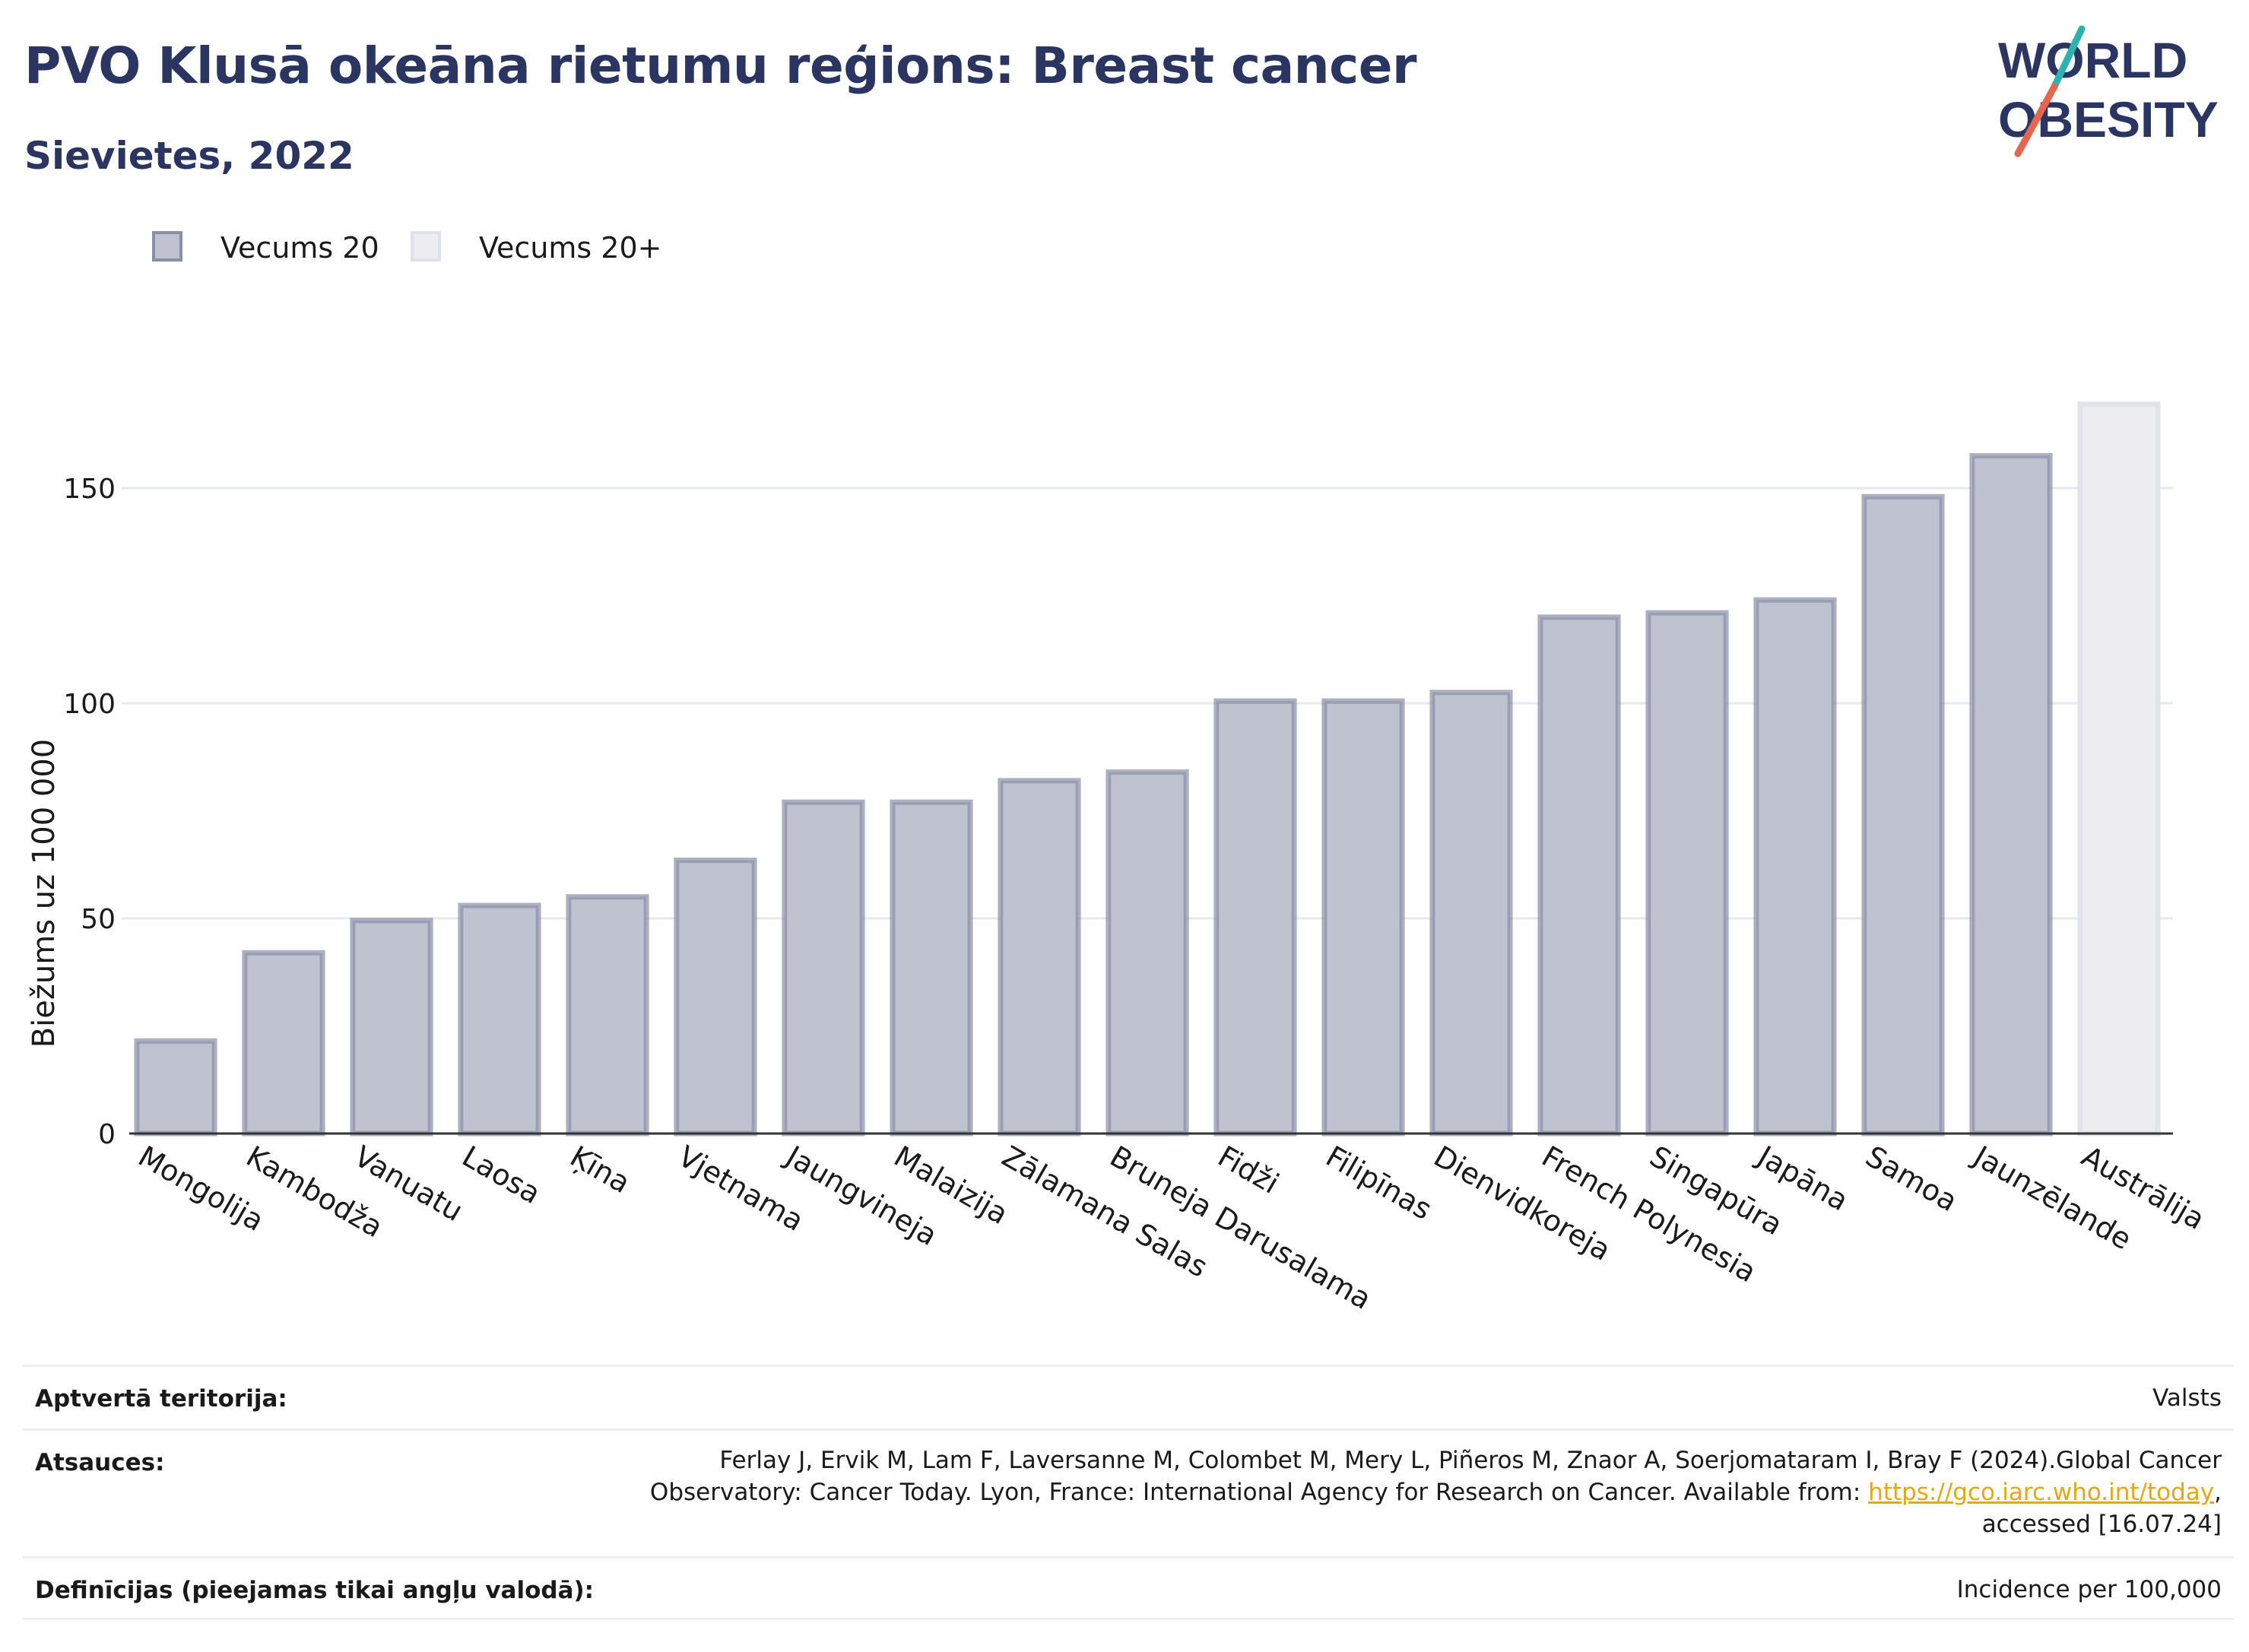 The width and height of the screenshot is (2249, 1652). Describe the element at coordinates (570, 248) in the screenshot. I see `legend-label-age-20-plus: Vecums 20+` at that location.